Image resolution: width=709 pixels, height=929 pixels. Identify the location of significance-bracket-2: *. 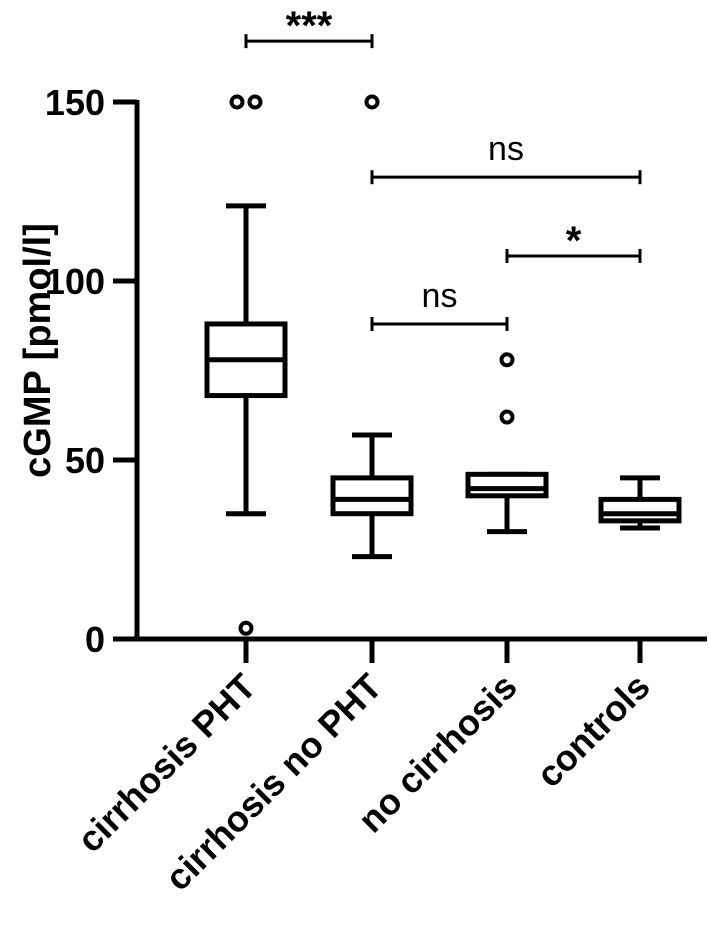
(573, 241).